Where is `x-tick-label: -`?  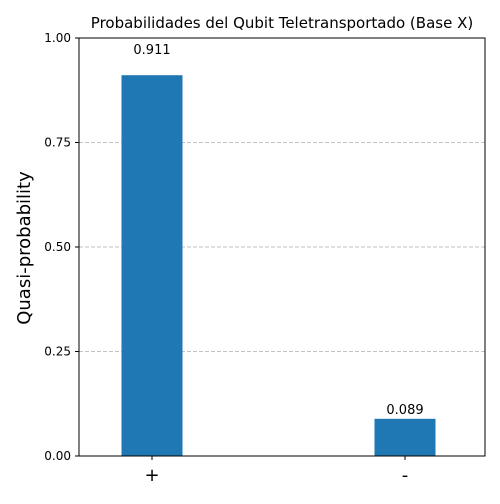
x-tick-label: - is located at coordinates (405, 475).